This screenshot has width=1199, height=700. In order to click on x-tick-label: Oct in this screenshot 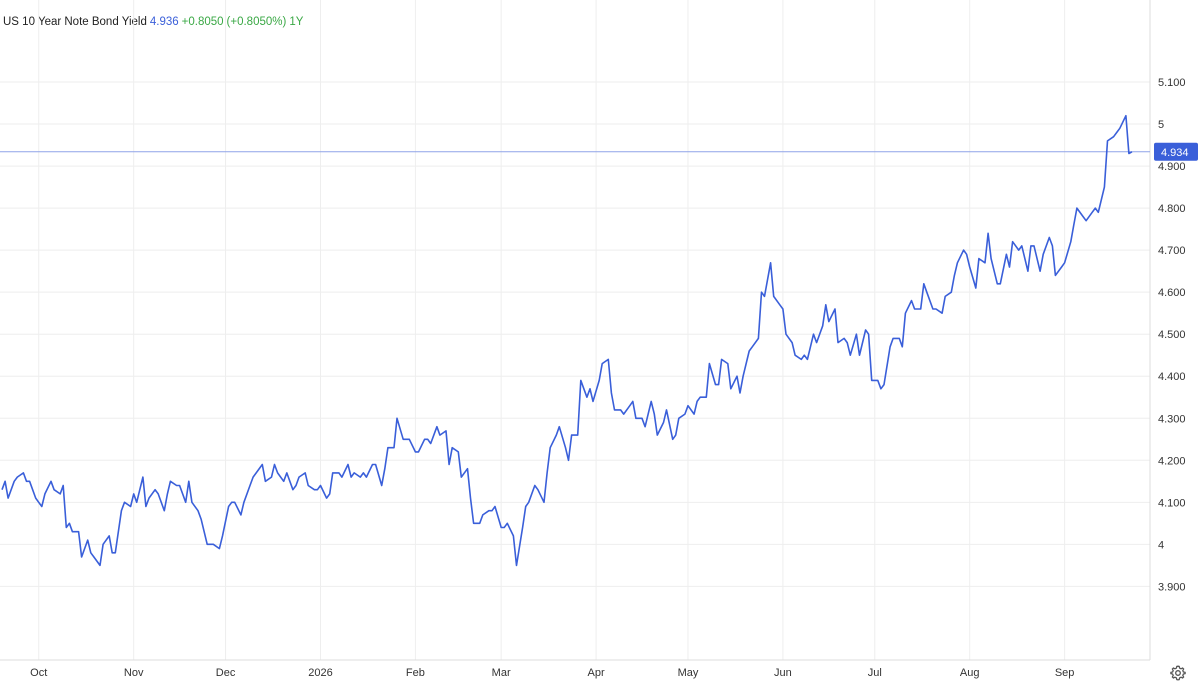, I will do `click(38, 673)`.